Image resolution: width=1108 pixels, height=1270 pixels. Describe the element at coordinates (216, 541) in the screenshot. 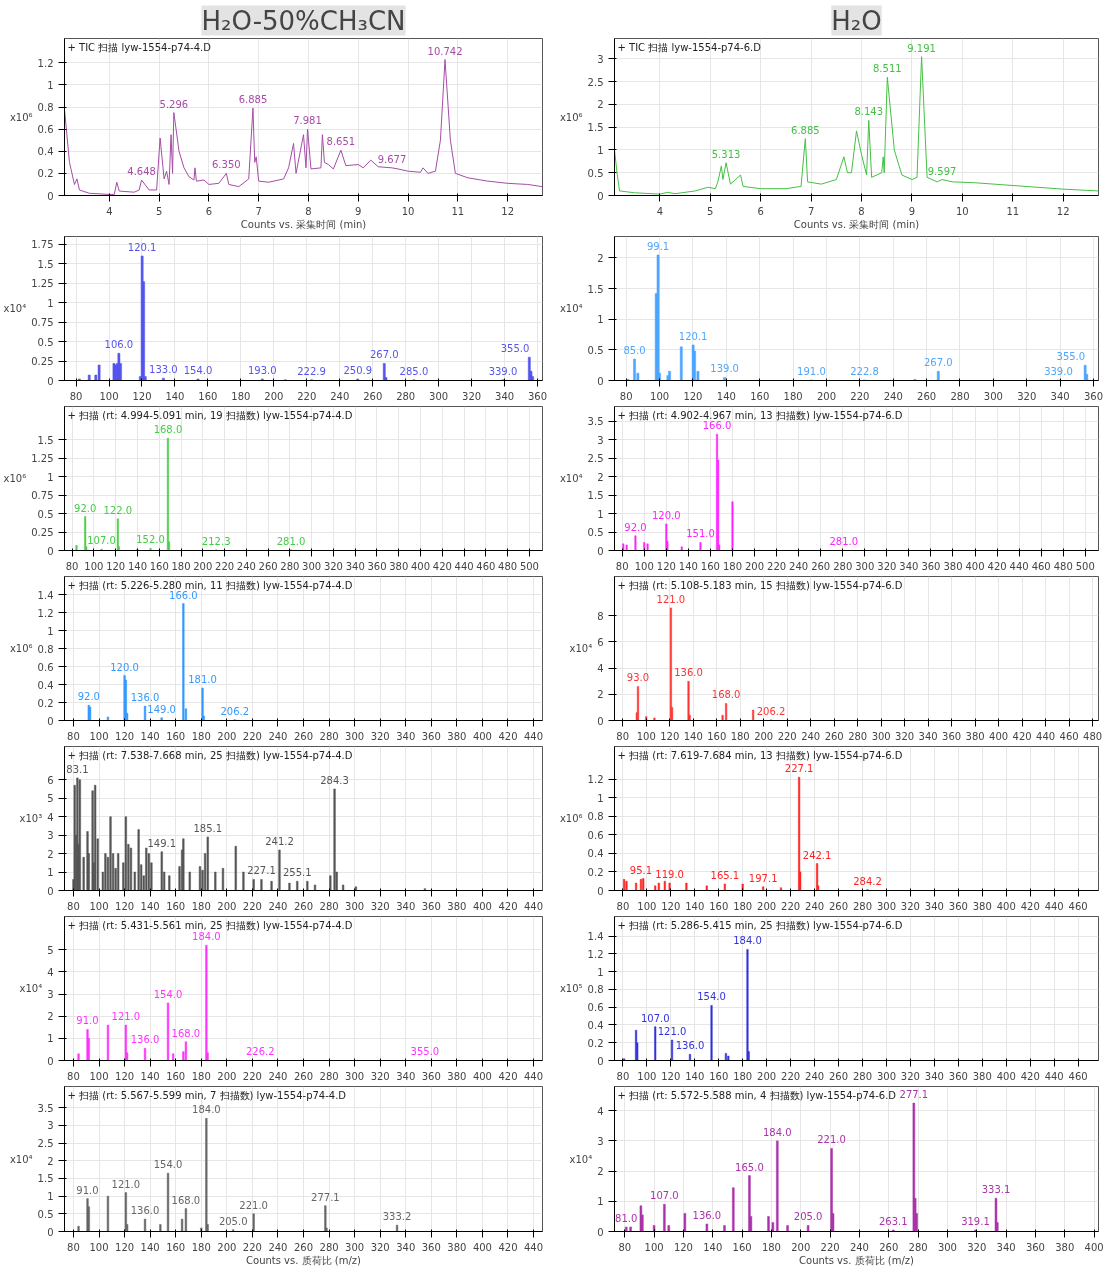

I see `annotation: 212.3` at that location.